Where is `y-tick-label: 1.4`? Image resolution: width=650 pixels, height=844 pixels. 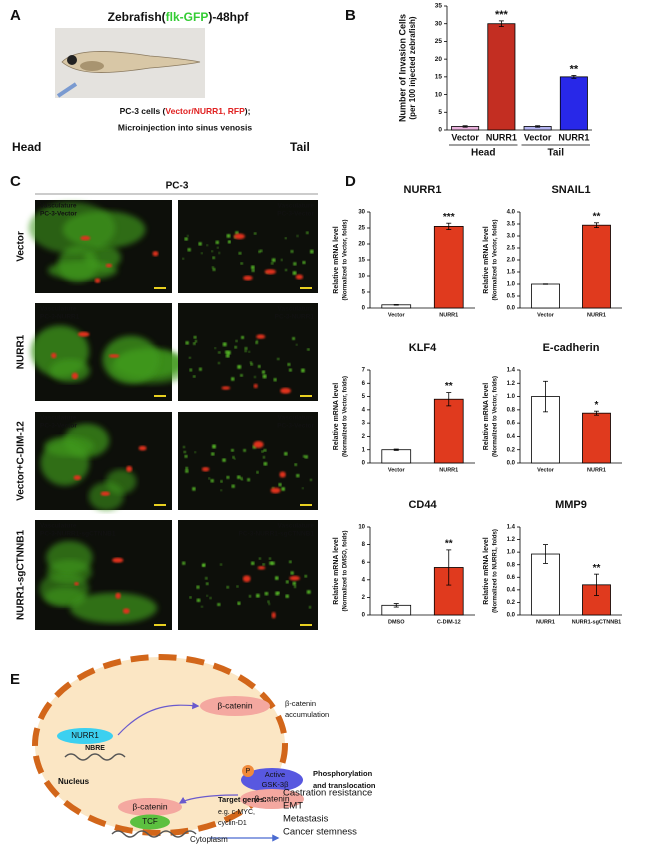 y-tick-label: 1.4 is located at coordinates (511, 371).